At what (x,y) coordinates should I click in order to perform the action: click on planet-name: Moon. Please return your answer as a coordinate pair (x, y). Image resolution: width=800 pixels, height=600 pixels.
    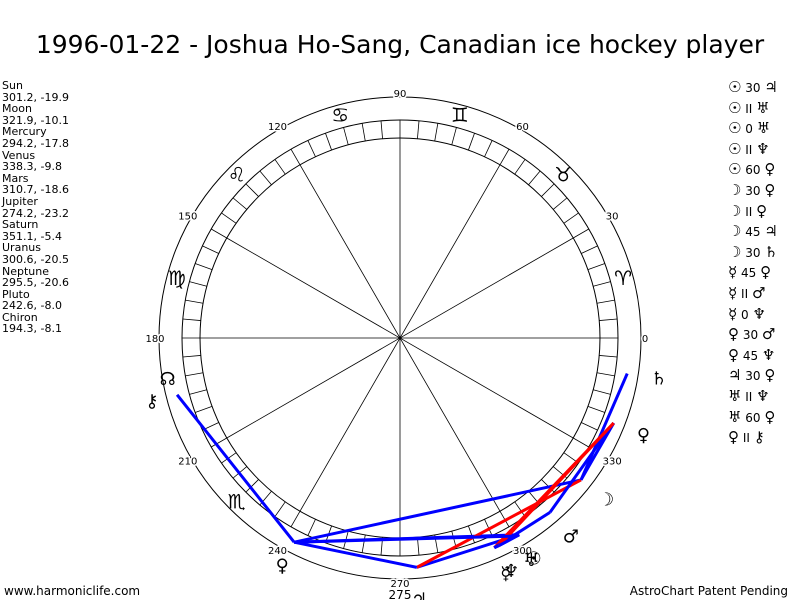
    Looking at the image, I should click on (17, 109).